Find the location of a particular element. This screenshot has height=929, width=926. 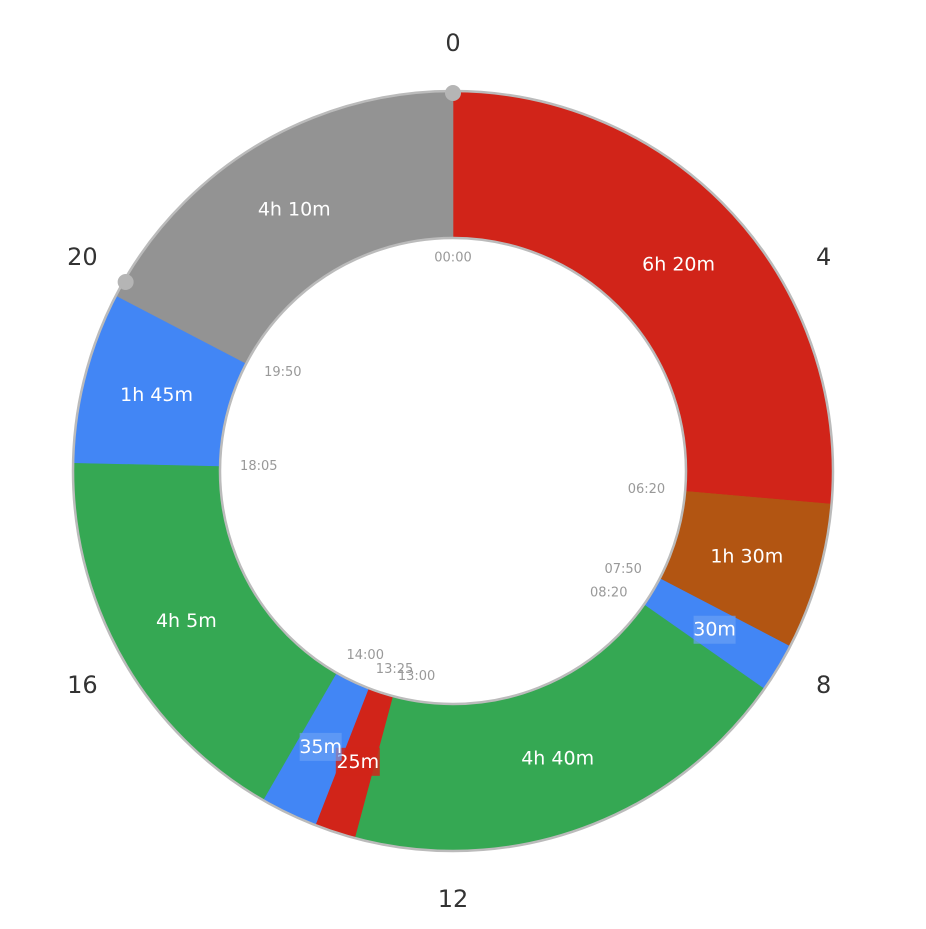

duration-label: 4h 5m is located at coordinates (186, 621).